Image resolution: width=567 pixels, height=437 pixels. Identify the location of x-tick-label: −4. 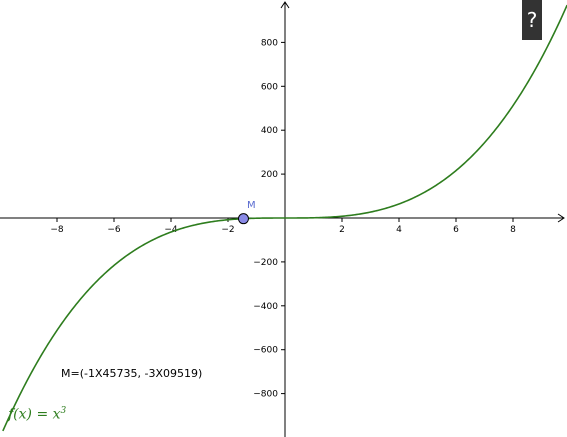
(171, 230).